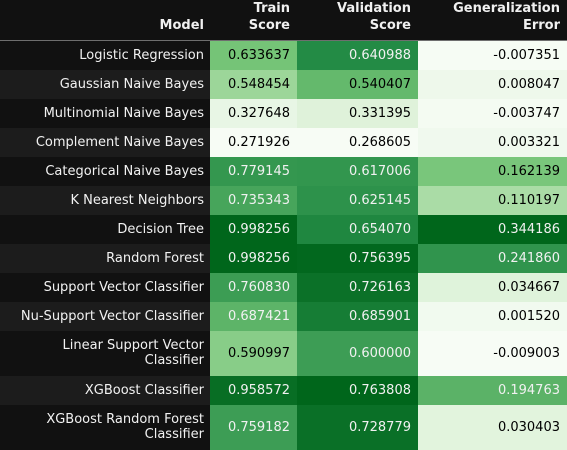  What do you see at coordinates (105, 84) in the screenshot?
I see `model-name-cell: Gaussian Naive Bayes` at bounding box center [105, 84].